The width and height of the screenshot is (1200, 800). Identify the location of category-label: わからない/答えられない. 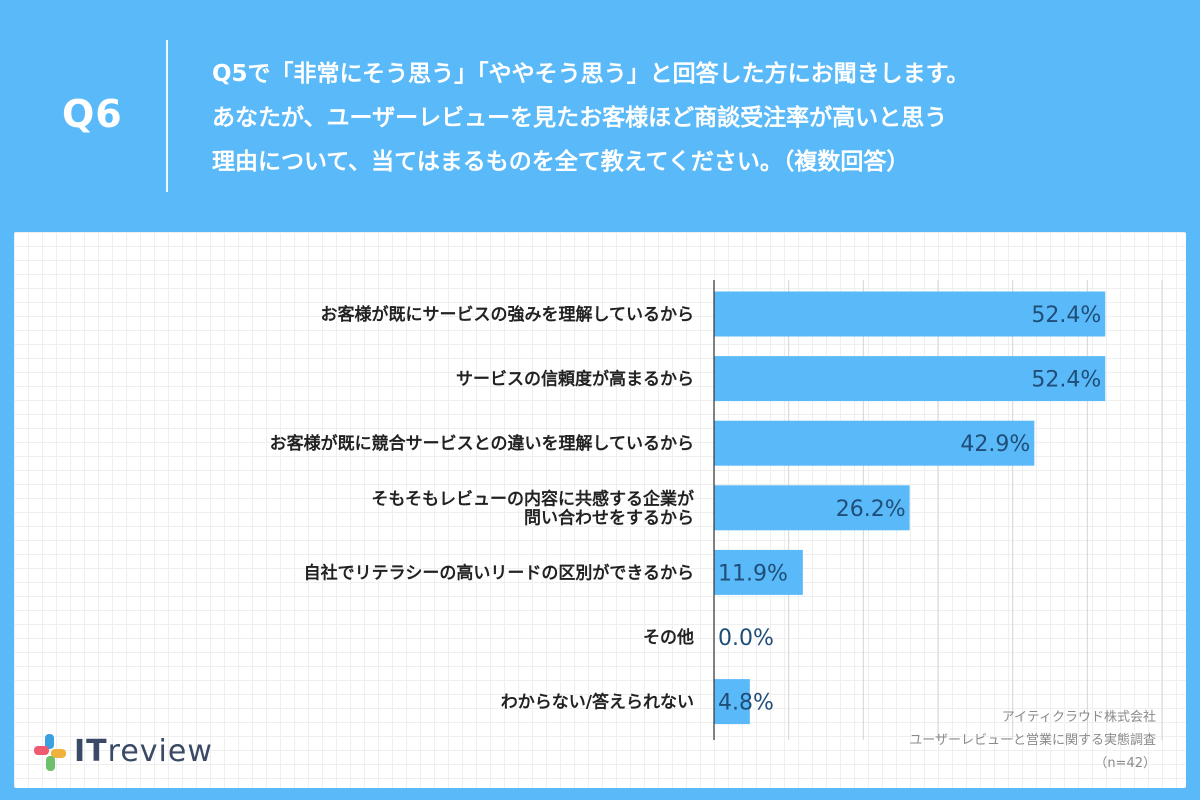
(597, 702).